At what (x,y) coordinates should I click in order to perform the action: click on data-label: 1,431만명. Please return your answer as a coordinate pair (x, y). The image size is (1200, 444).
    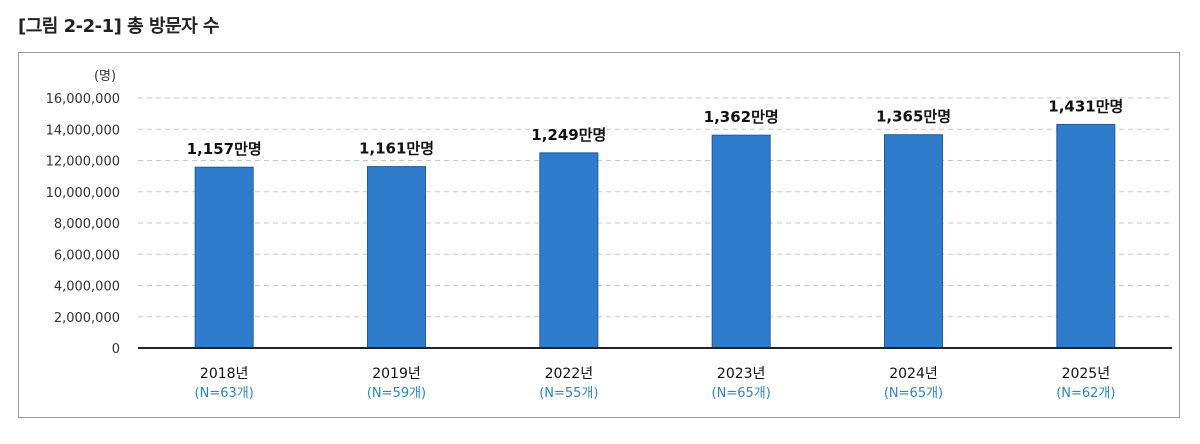
    Looking at the image, I should click on (1085, 106).